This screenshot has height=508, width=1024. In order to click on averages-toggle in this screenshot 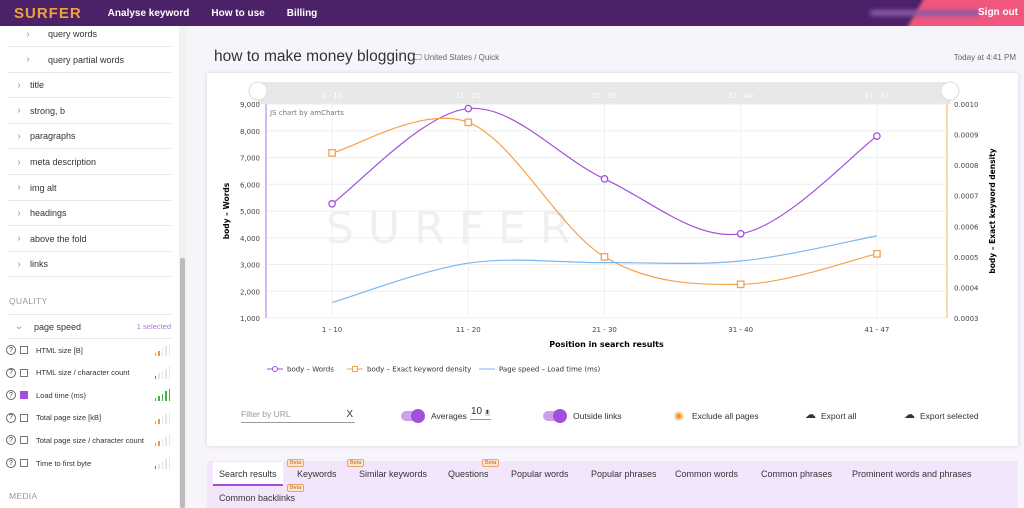, I will do `click(413, 416)`.